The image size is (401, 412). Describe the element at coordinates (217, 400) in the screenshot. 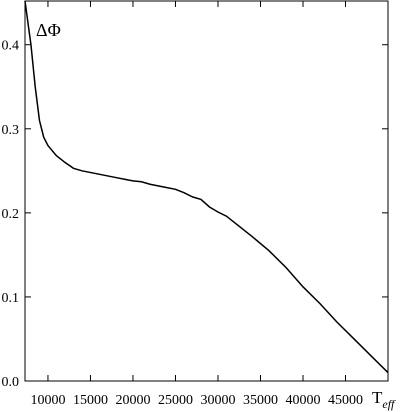

I see `x-tick-label: 30000` at that location.